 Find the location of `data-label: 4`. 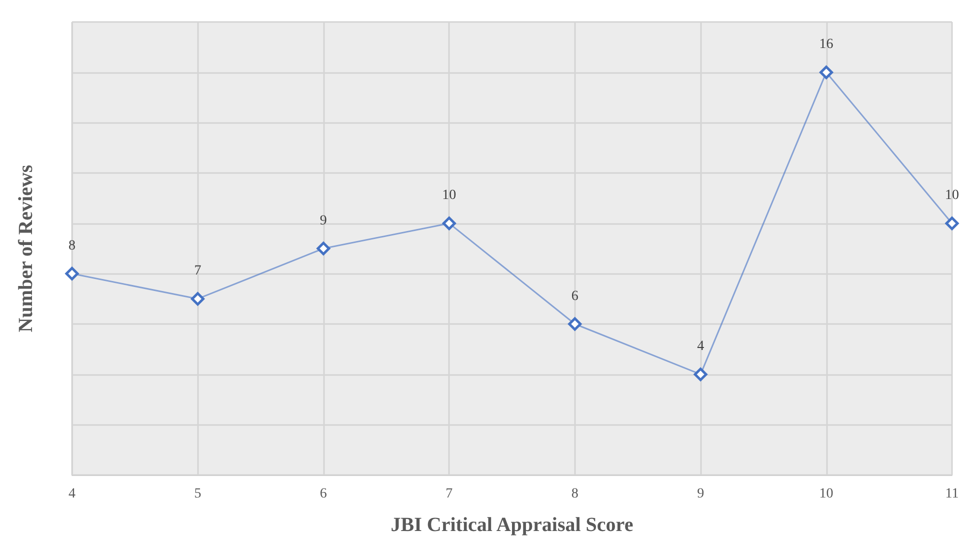

data-label: 4 is located at coordinates (700, 346).